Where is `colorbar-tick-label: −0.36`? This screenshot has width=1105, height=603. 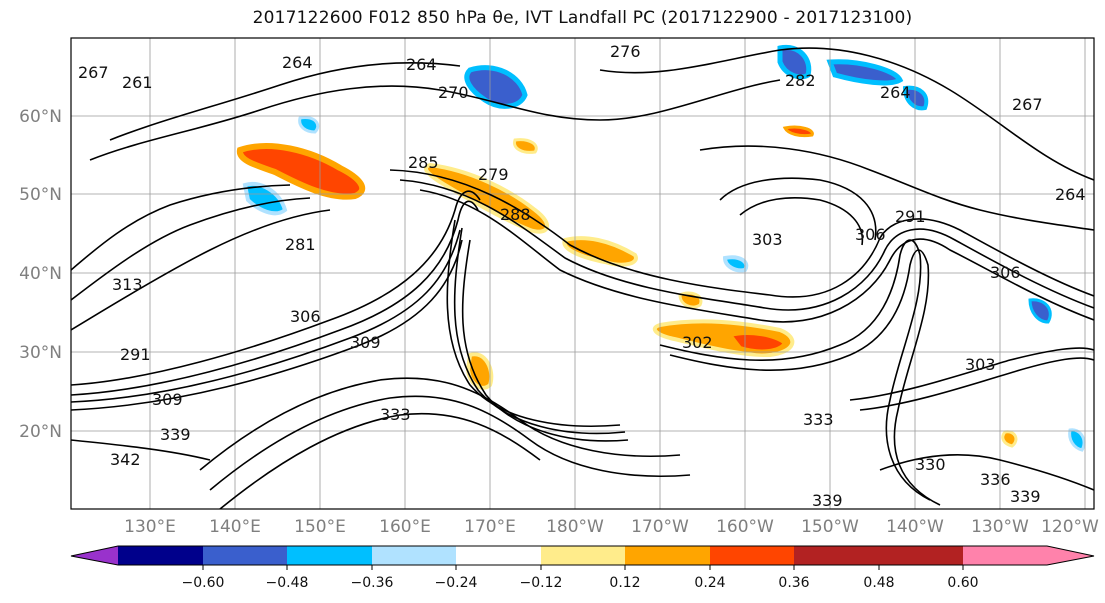
colorbar-tick-label: −0.36 is located at coordinates (372, 583).